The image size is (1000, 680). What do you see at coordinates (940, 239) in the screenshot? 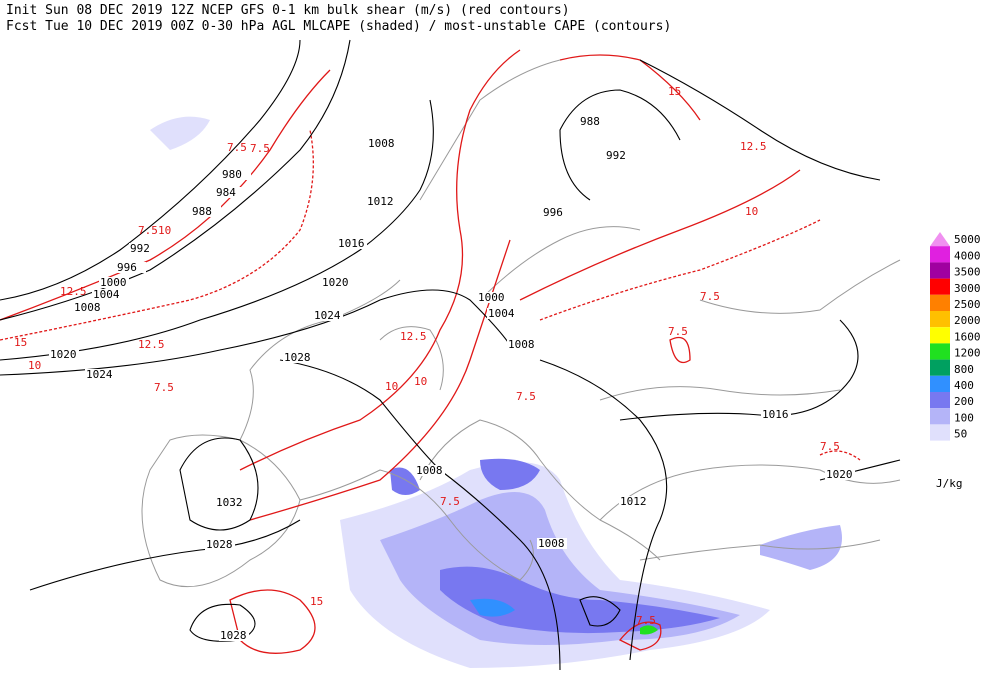
I see `colorbar-triangle` at bounding box center [940, 239].